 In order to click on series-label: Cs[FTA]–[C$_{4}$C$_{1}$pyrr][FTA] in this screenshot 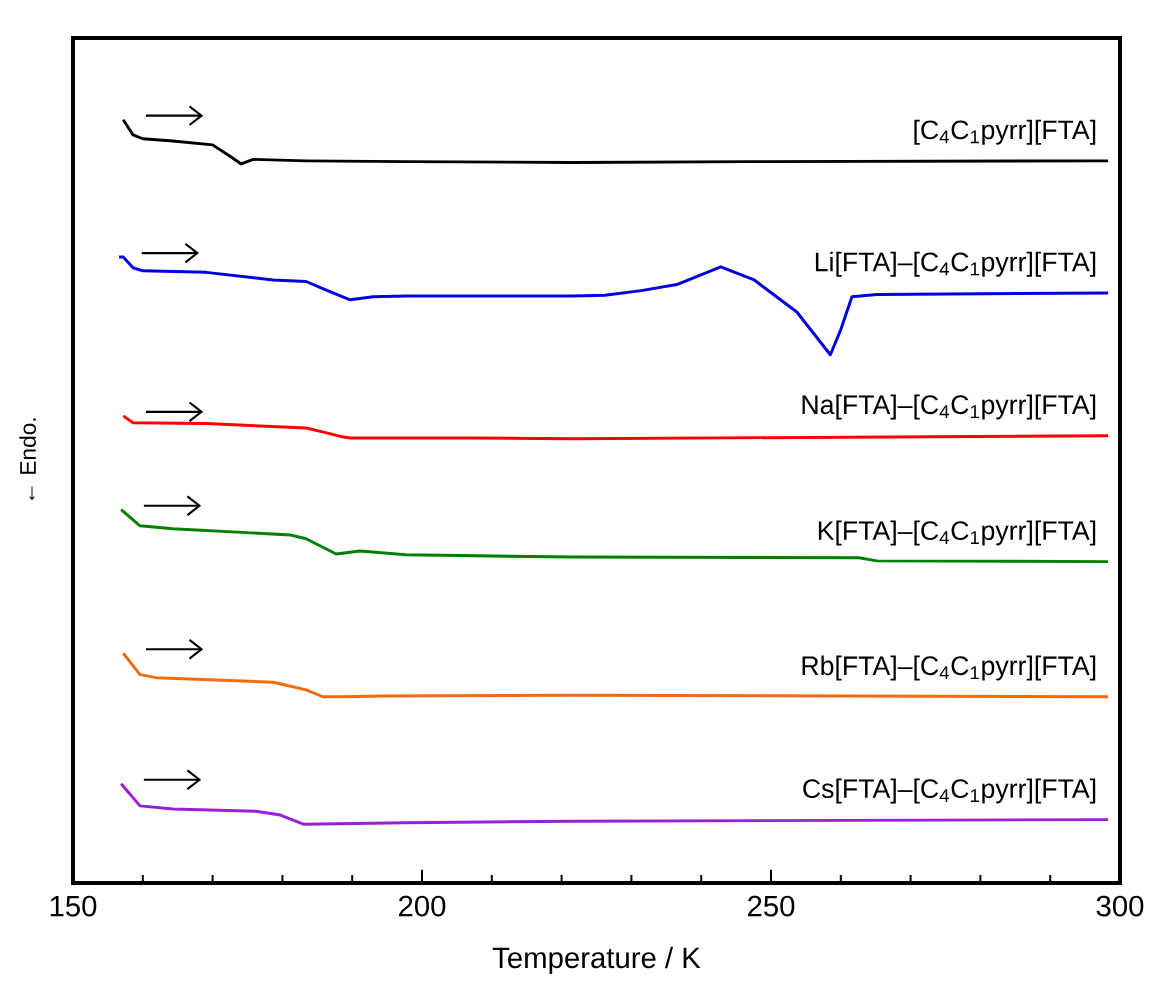, I will do `click(949, 791)`.